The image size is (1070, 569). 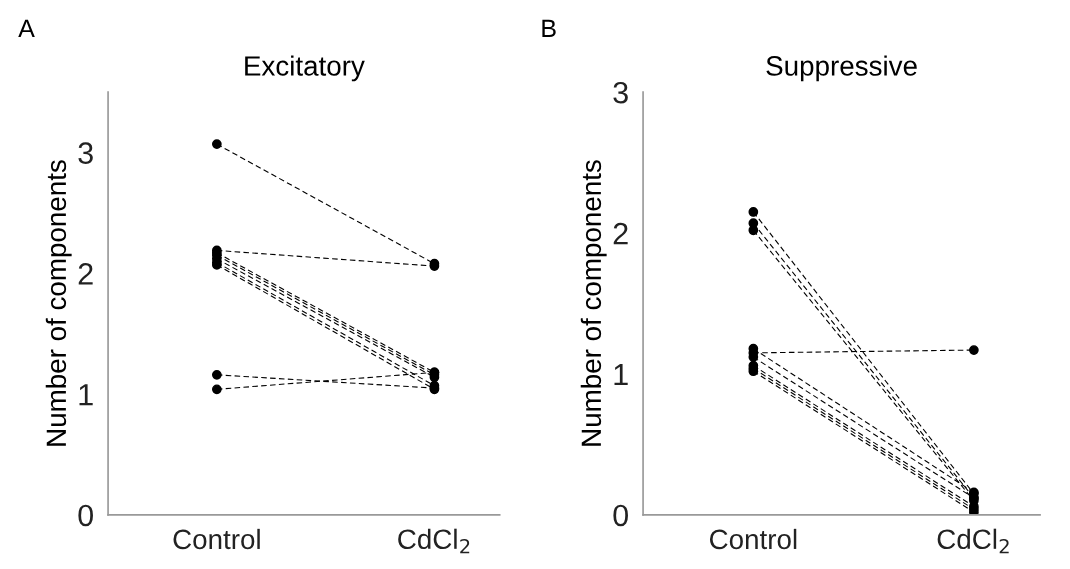 What do you see at coordinates (26, 28) in the screenshot?
I see `text: A` at bounding box center [26, 28].